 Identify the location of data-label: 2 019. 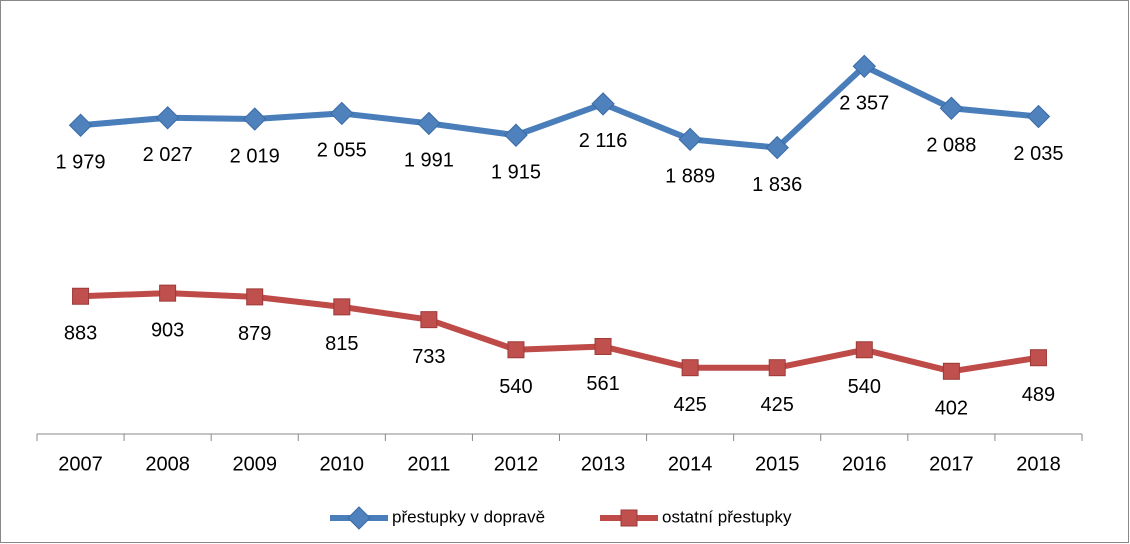
(255, 156).